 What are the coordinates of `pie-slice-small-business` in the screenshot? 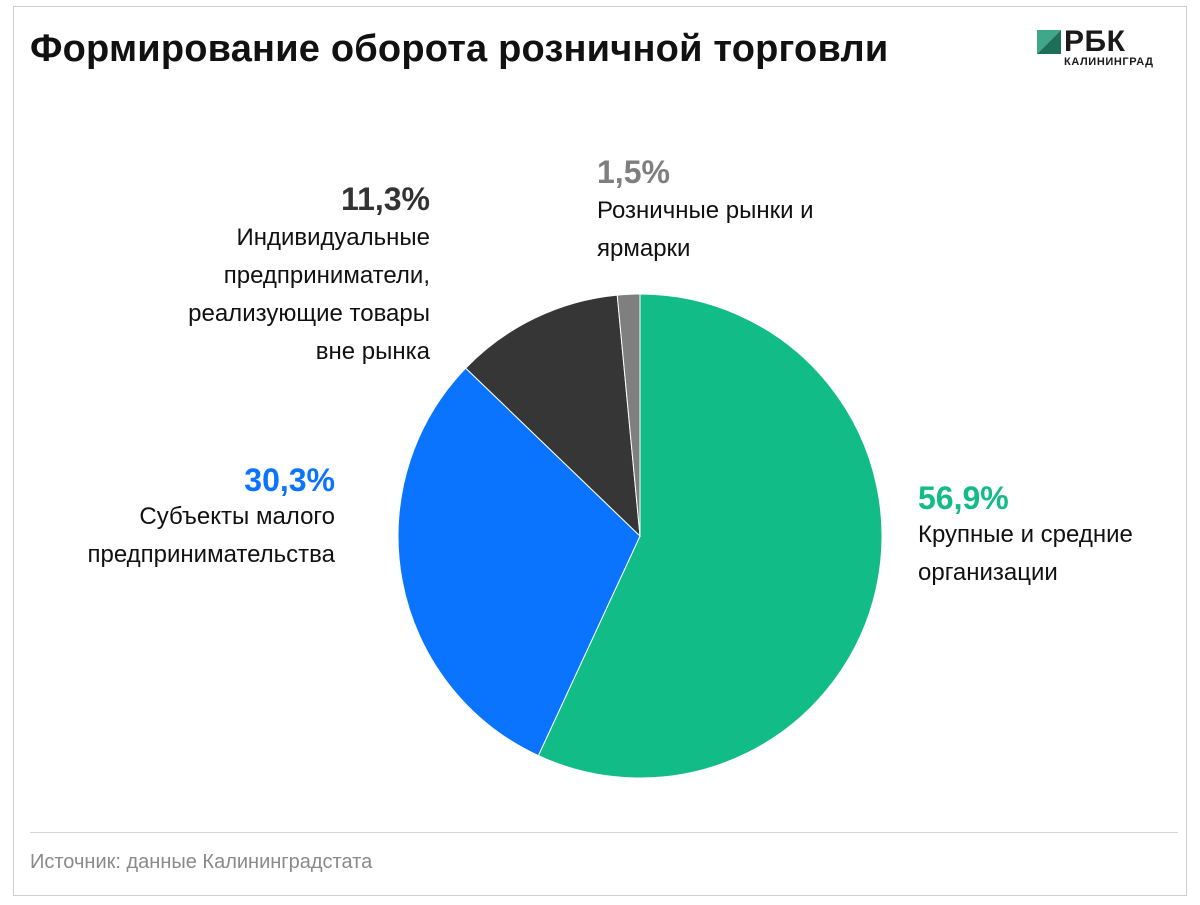 It's located at (519, 562).